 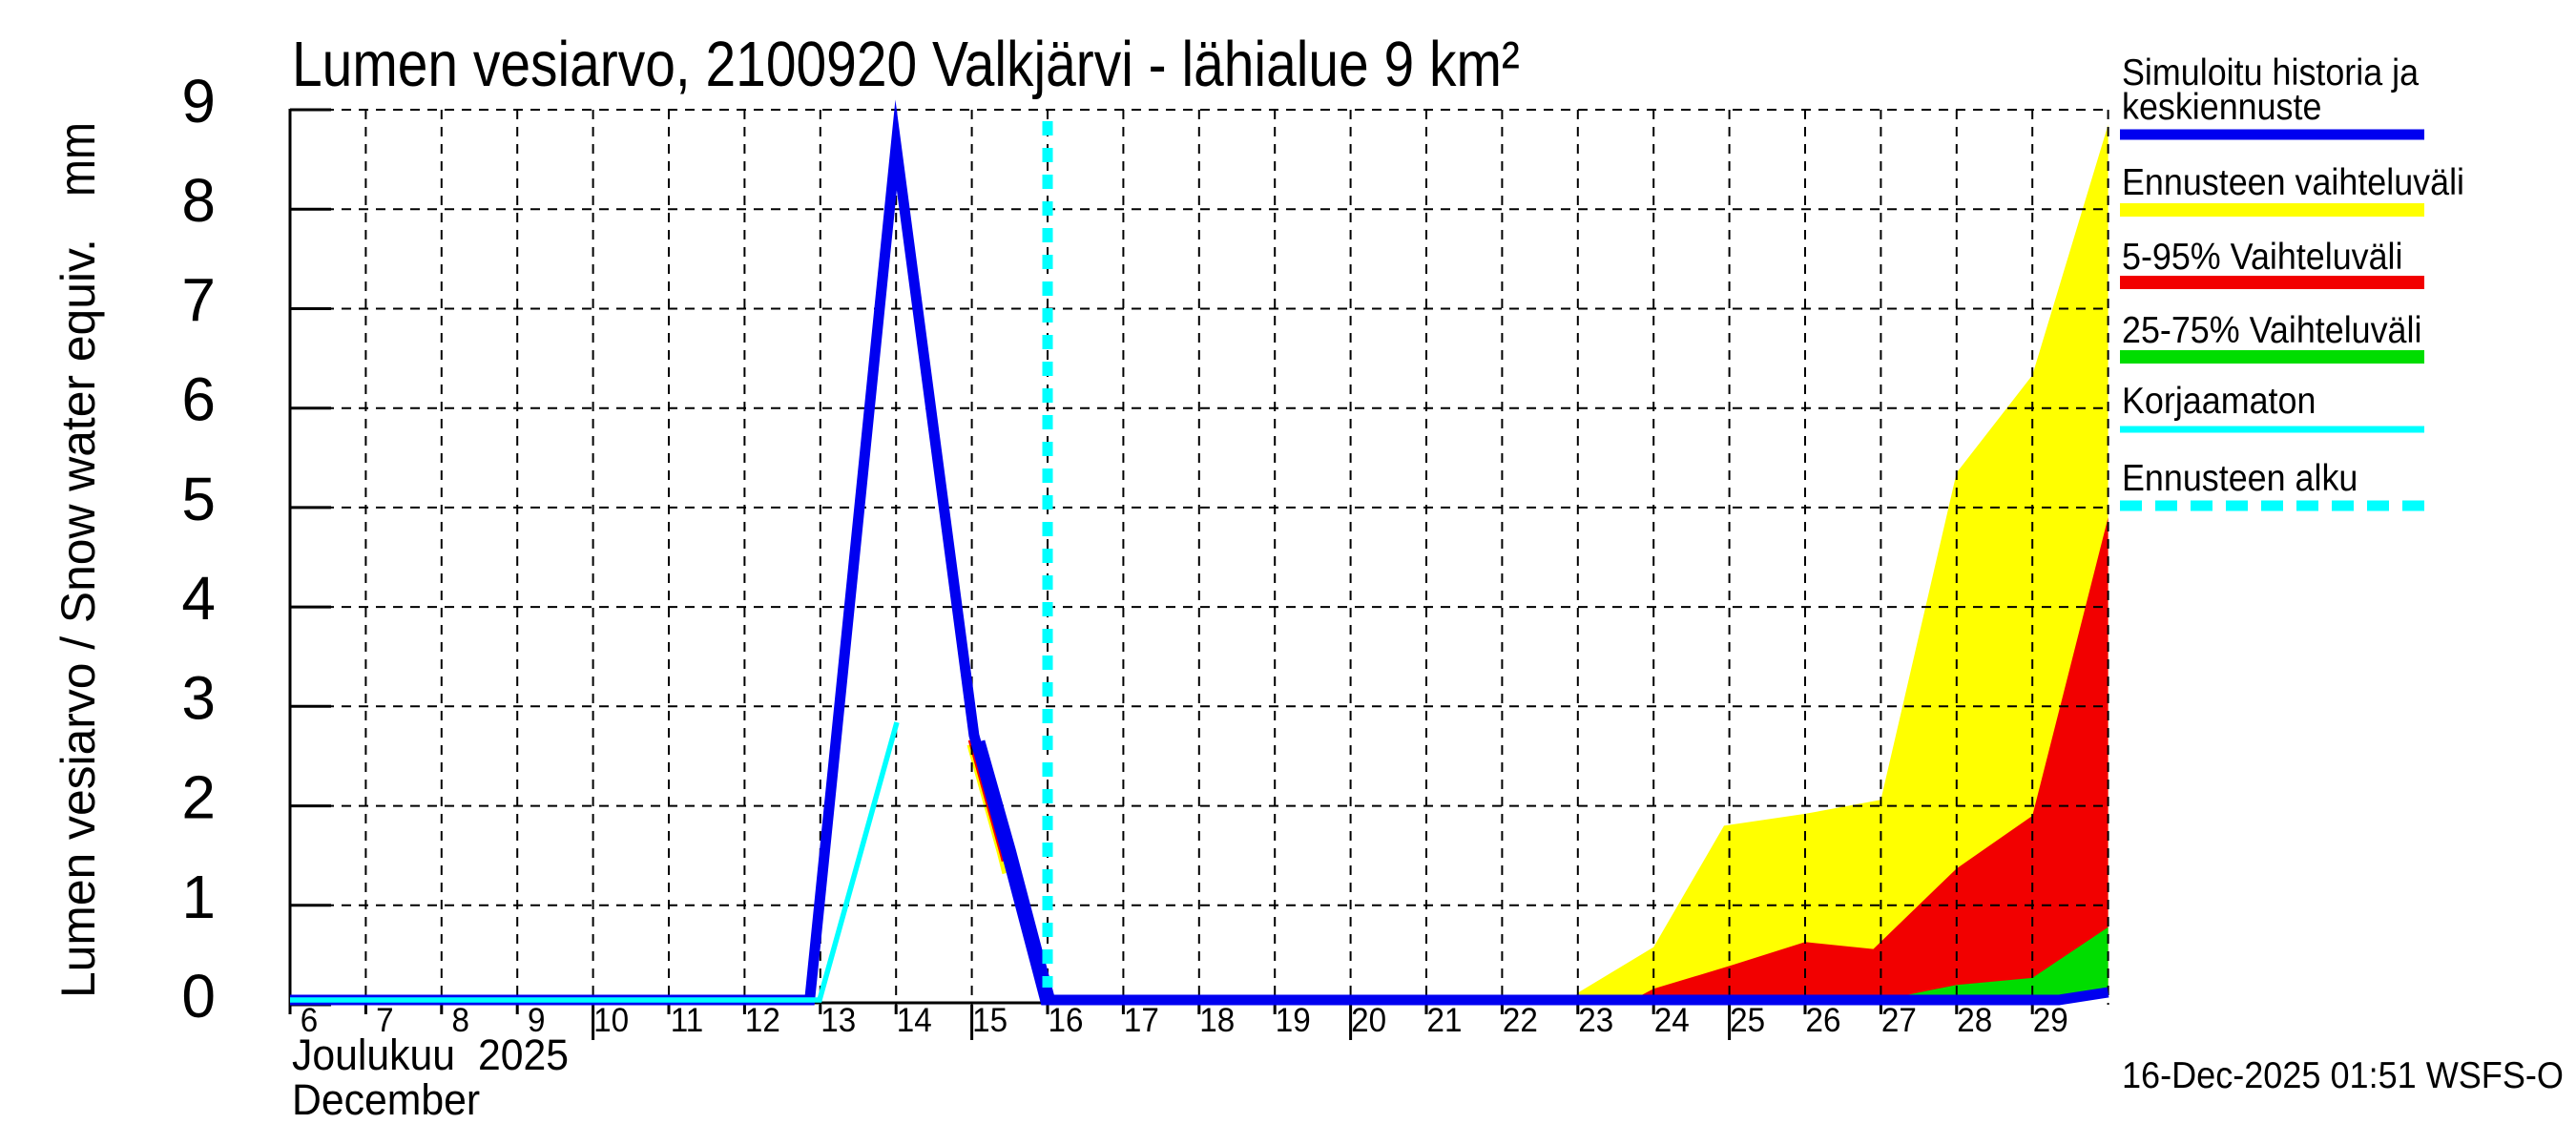 What do you see at coordinates (2221, 107) in the screenshot?
I see `svg-text: keskiennuste` at bounding box center [2221, 107].